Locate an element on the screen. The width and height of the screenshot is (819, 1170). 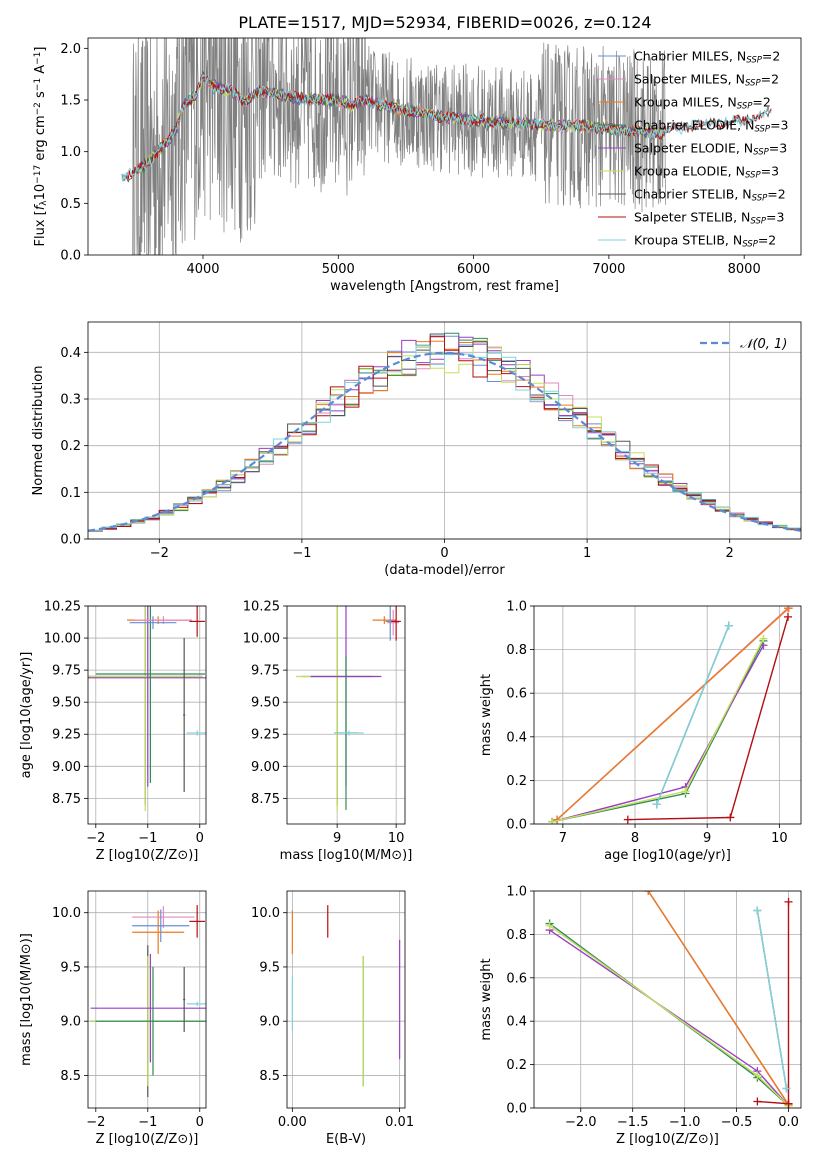
legend-entry: Kroupa MILES, NSSP=2 is located at coordinates (702, 103).